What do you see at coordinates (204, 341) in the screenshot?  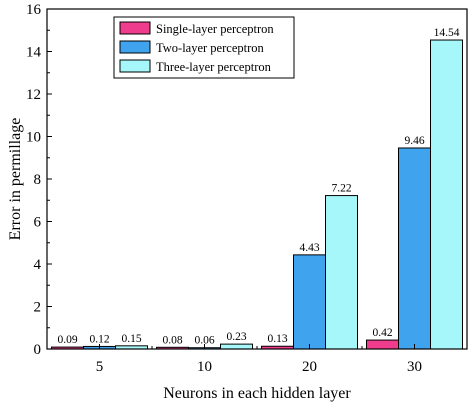 I see `data-label-2-10: 0.06` at bounding box center [204, 341].